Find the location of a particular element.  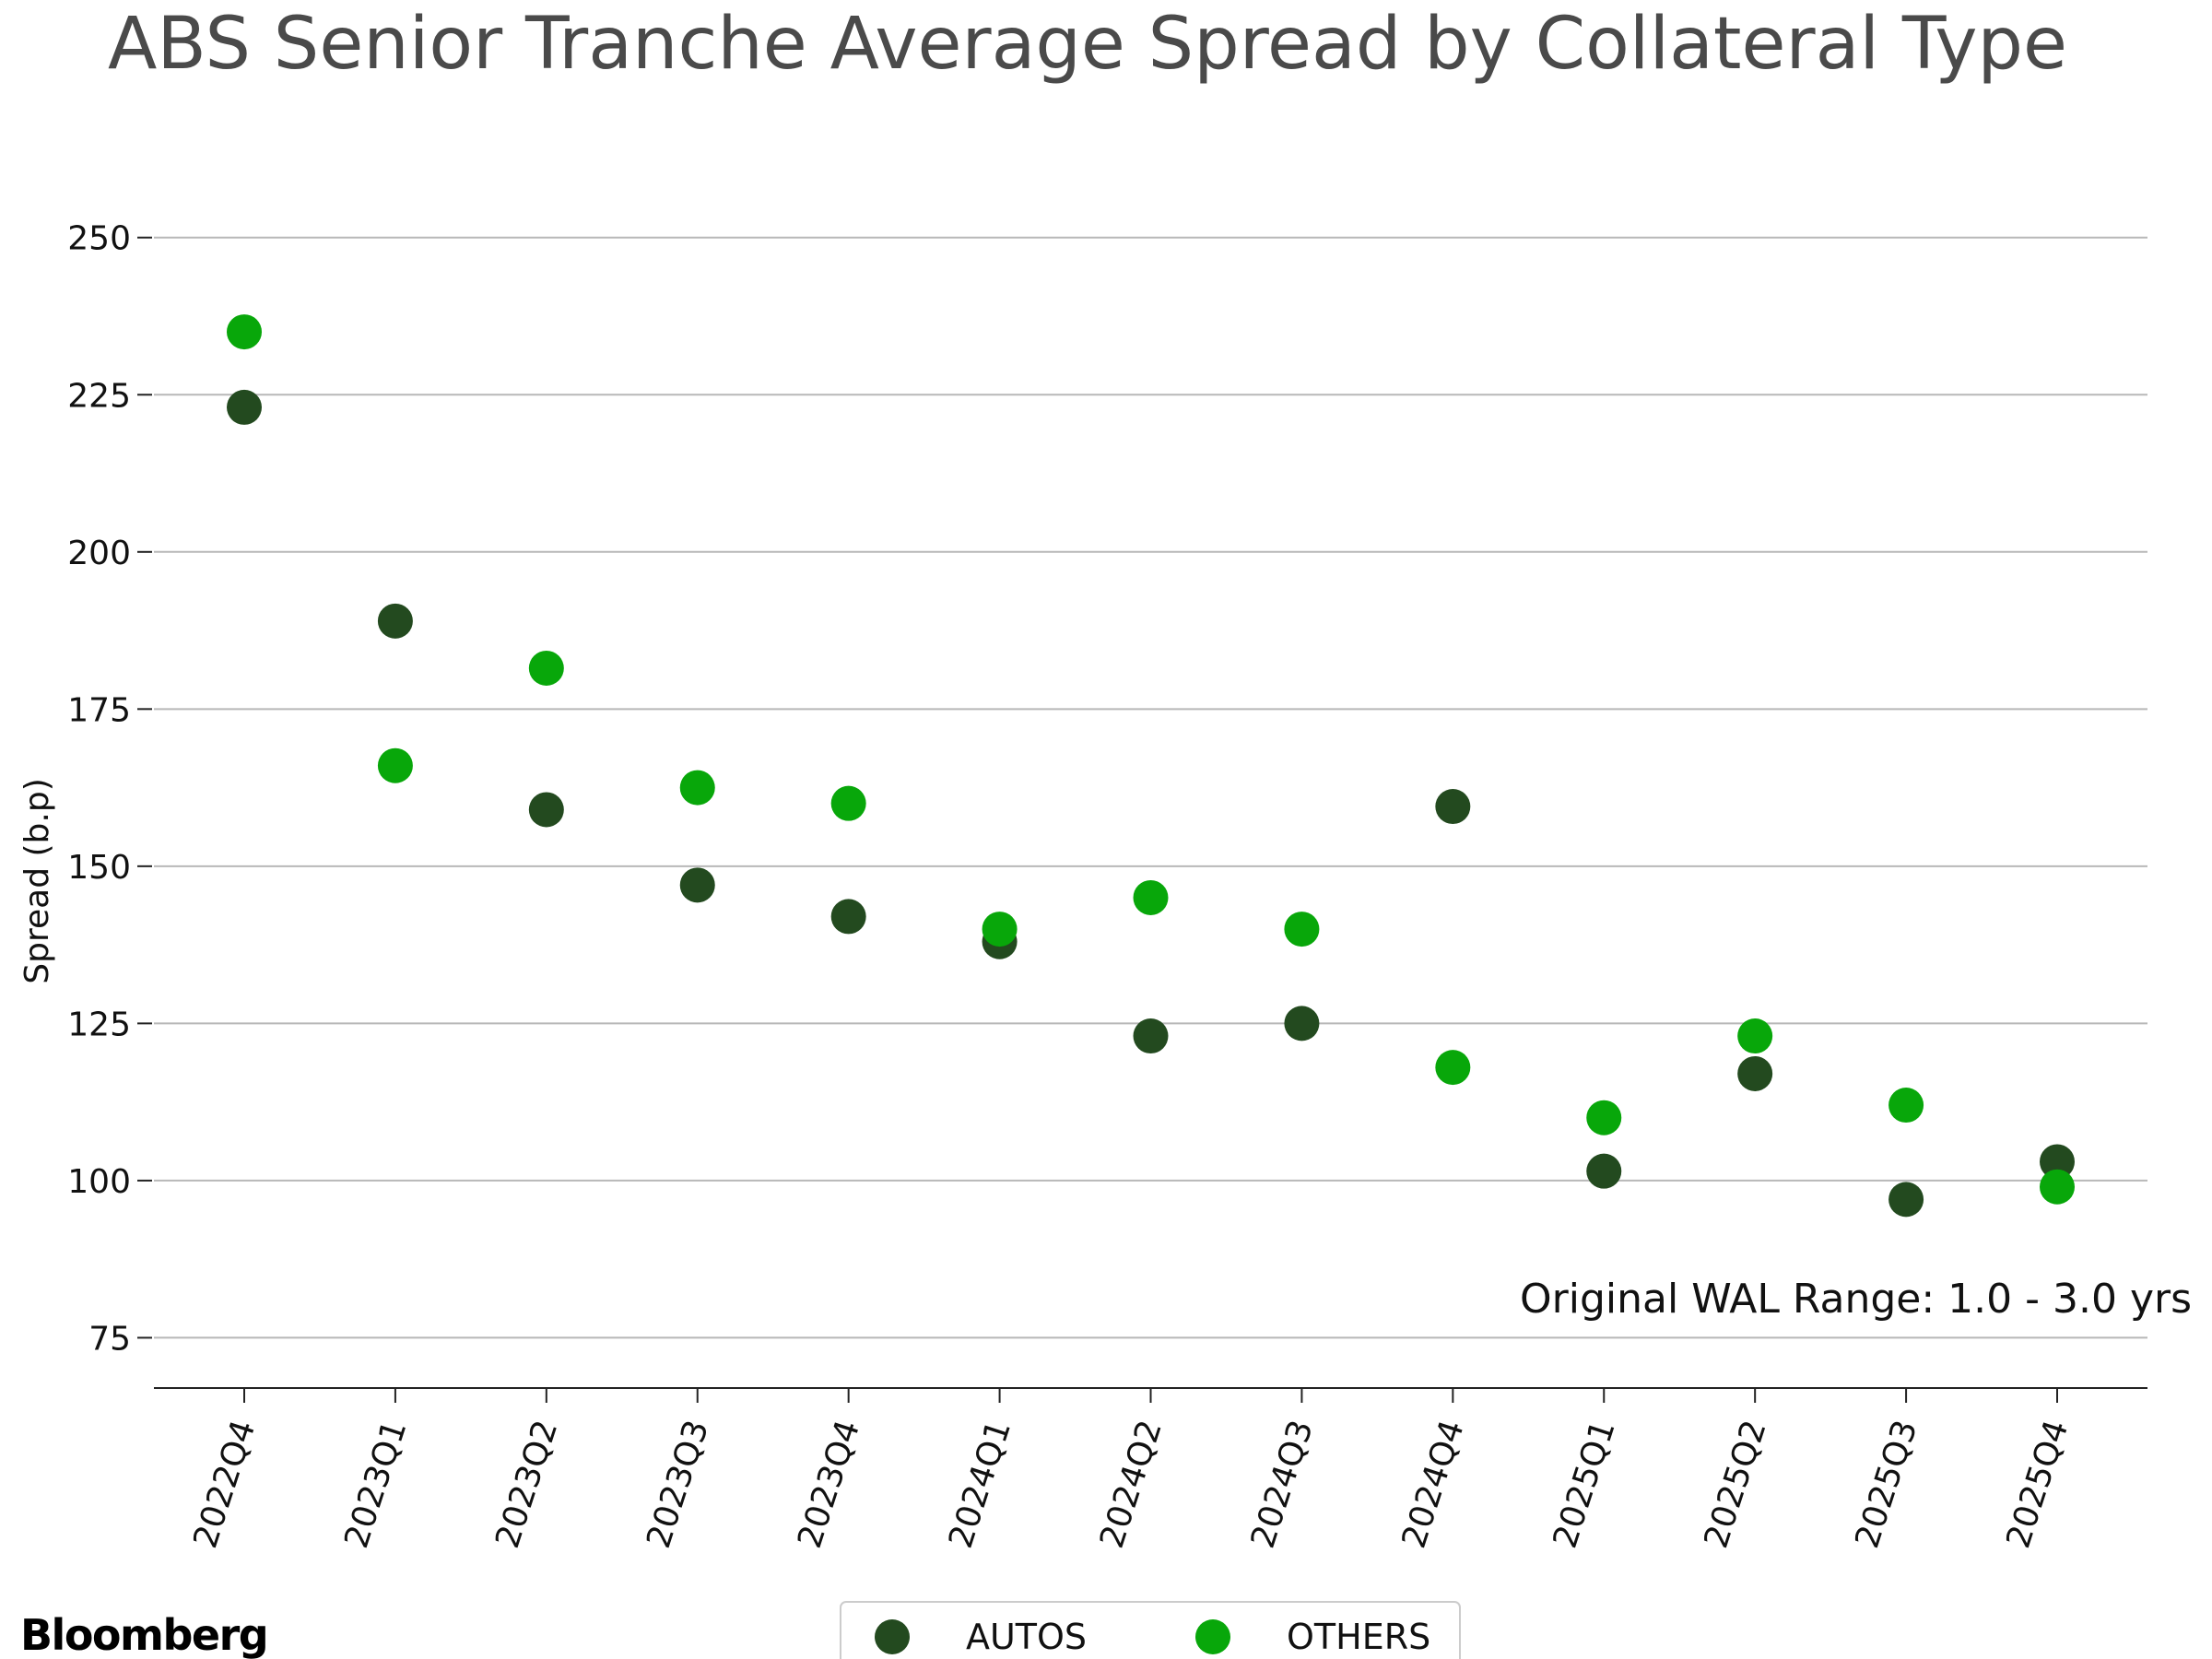

y-tick-label: 150 is located at coordinates (99, 868).